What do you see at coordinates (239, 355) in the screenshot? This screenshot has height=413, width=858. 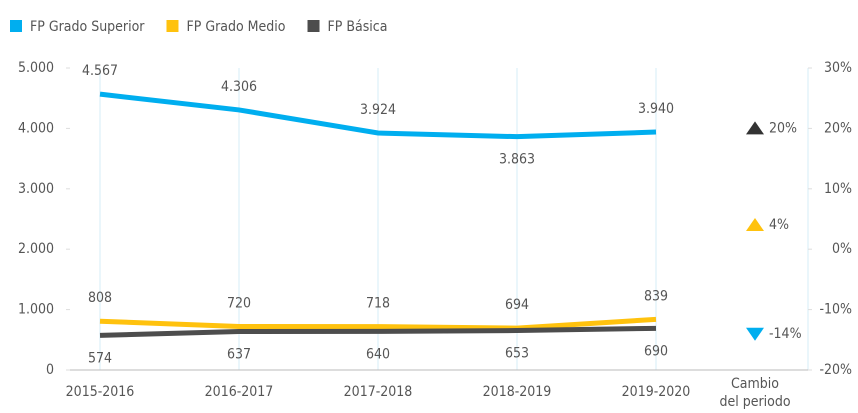 I see `data-label: 637` at bounding box center [239, 355].